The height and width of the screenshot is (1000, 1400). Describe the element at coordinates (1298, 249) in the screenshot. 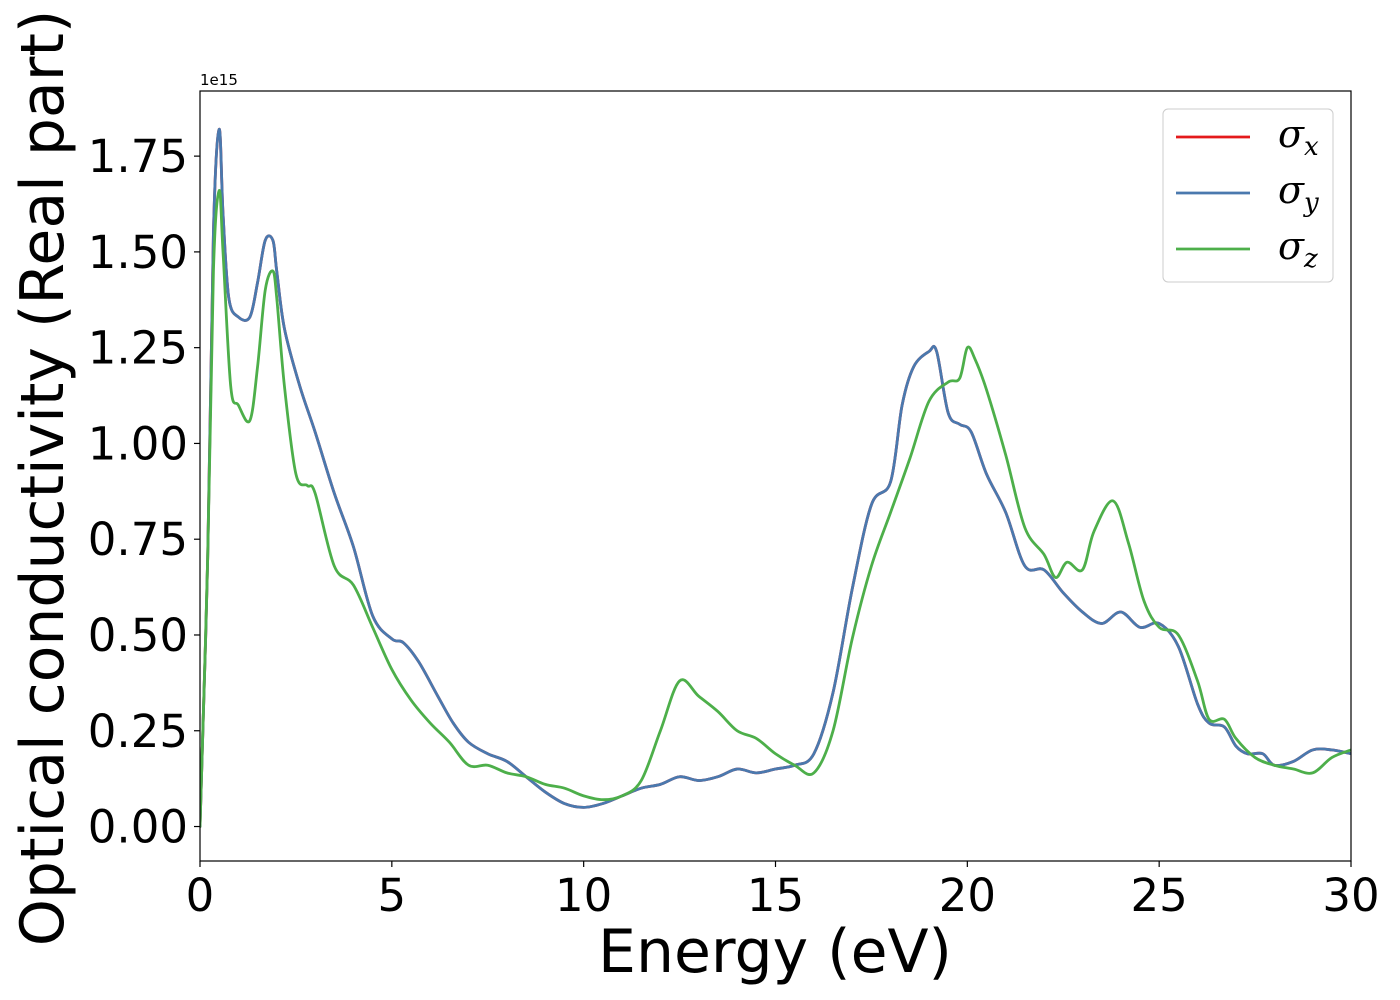

I see `legend-label-z: σz` at that location.